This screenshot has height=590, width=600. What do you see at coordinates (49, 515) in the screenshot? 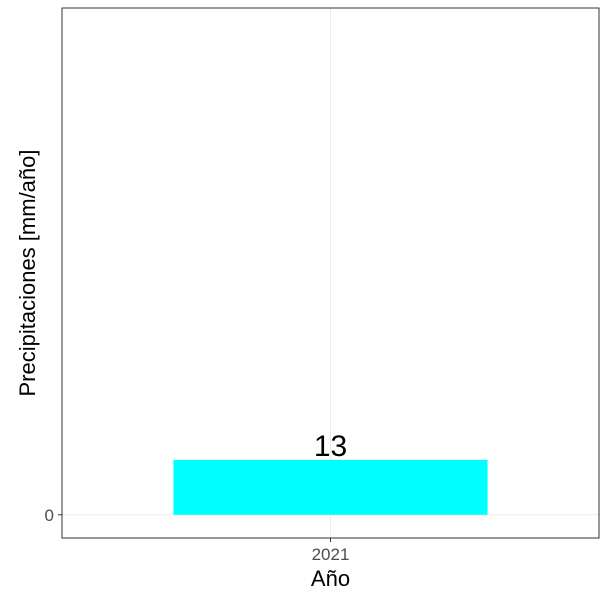
I see `y-tick-label: 0` at bounding box center [49, 515].